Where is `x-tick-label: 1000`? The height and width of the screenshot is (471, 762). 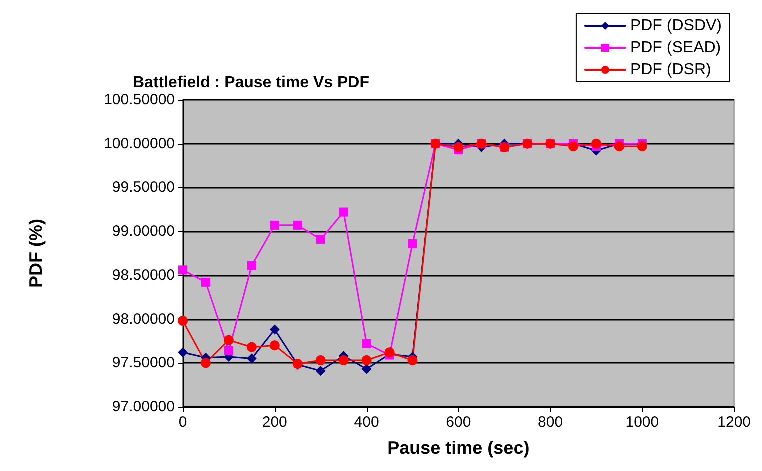
x-tick-label: 1000 is located at coordinates (643, 422).